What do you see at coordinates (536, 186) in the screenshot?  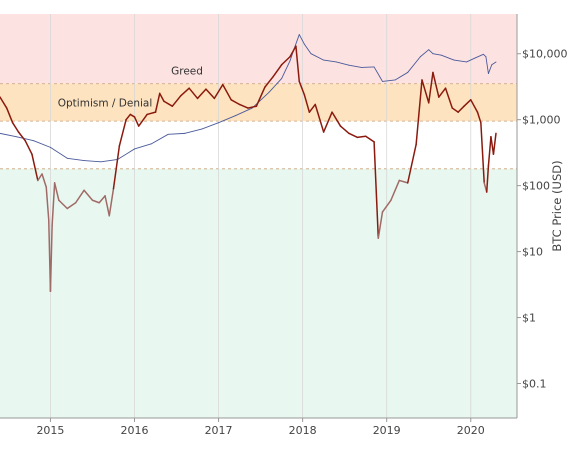 I see `y-tick-label-3: $100` at bounding box center [536, 186].